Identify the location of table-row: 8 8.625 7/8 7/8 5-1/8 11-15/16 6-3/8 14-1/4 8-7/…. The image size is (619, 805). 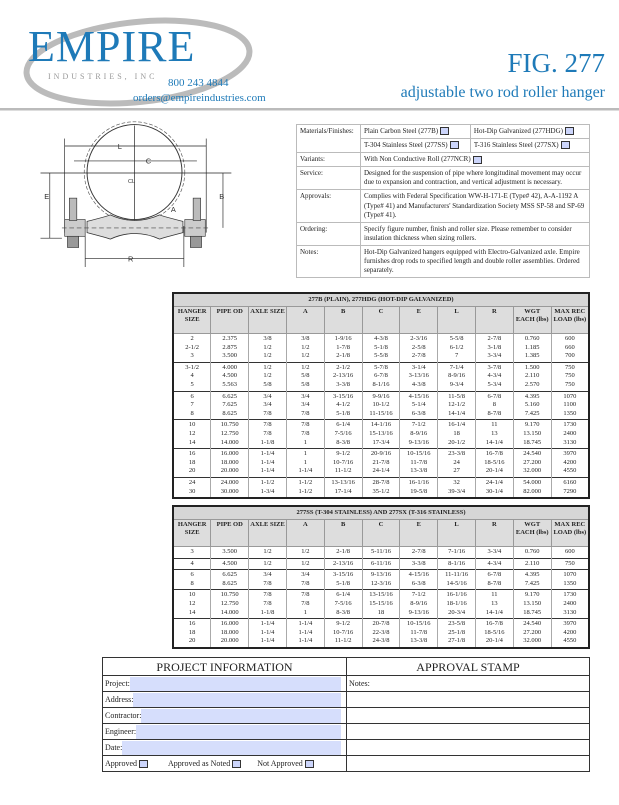
(381, 414).